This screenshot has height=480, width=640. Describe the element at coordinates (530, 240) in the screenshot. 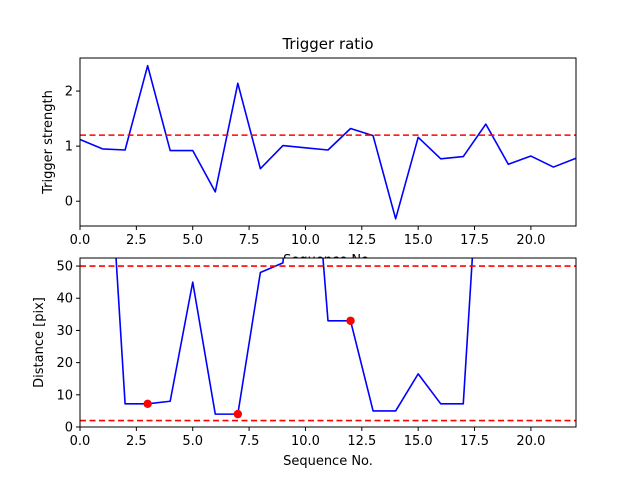

I see `subplot-1-x-tick-label: 20.0` at that location.